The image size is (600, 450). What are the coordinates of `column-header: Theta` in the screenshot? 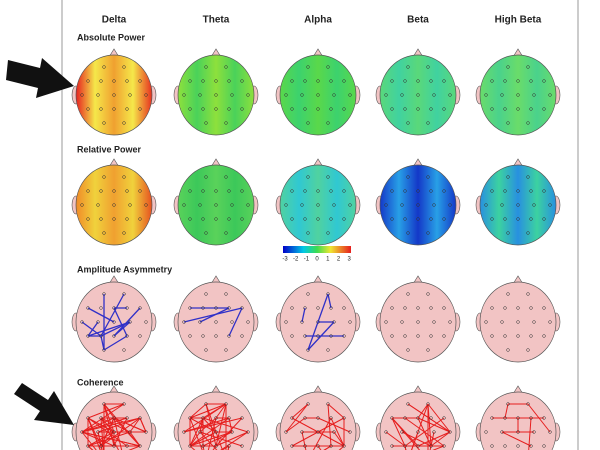 It's located at (216, 20).